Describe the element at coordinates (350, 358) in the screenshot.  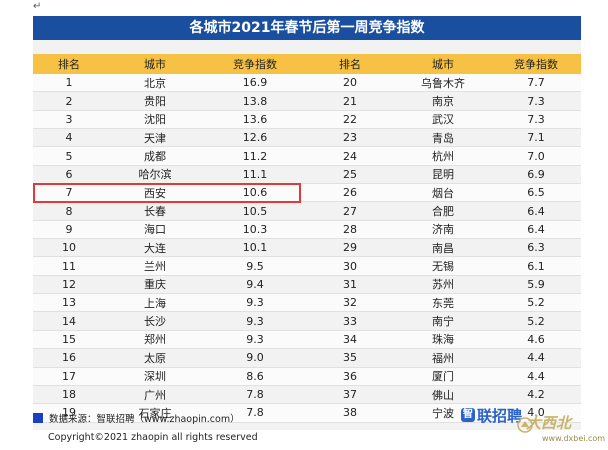
I see `cell-rank-right: 35` at that location.